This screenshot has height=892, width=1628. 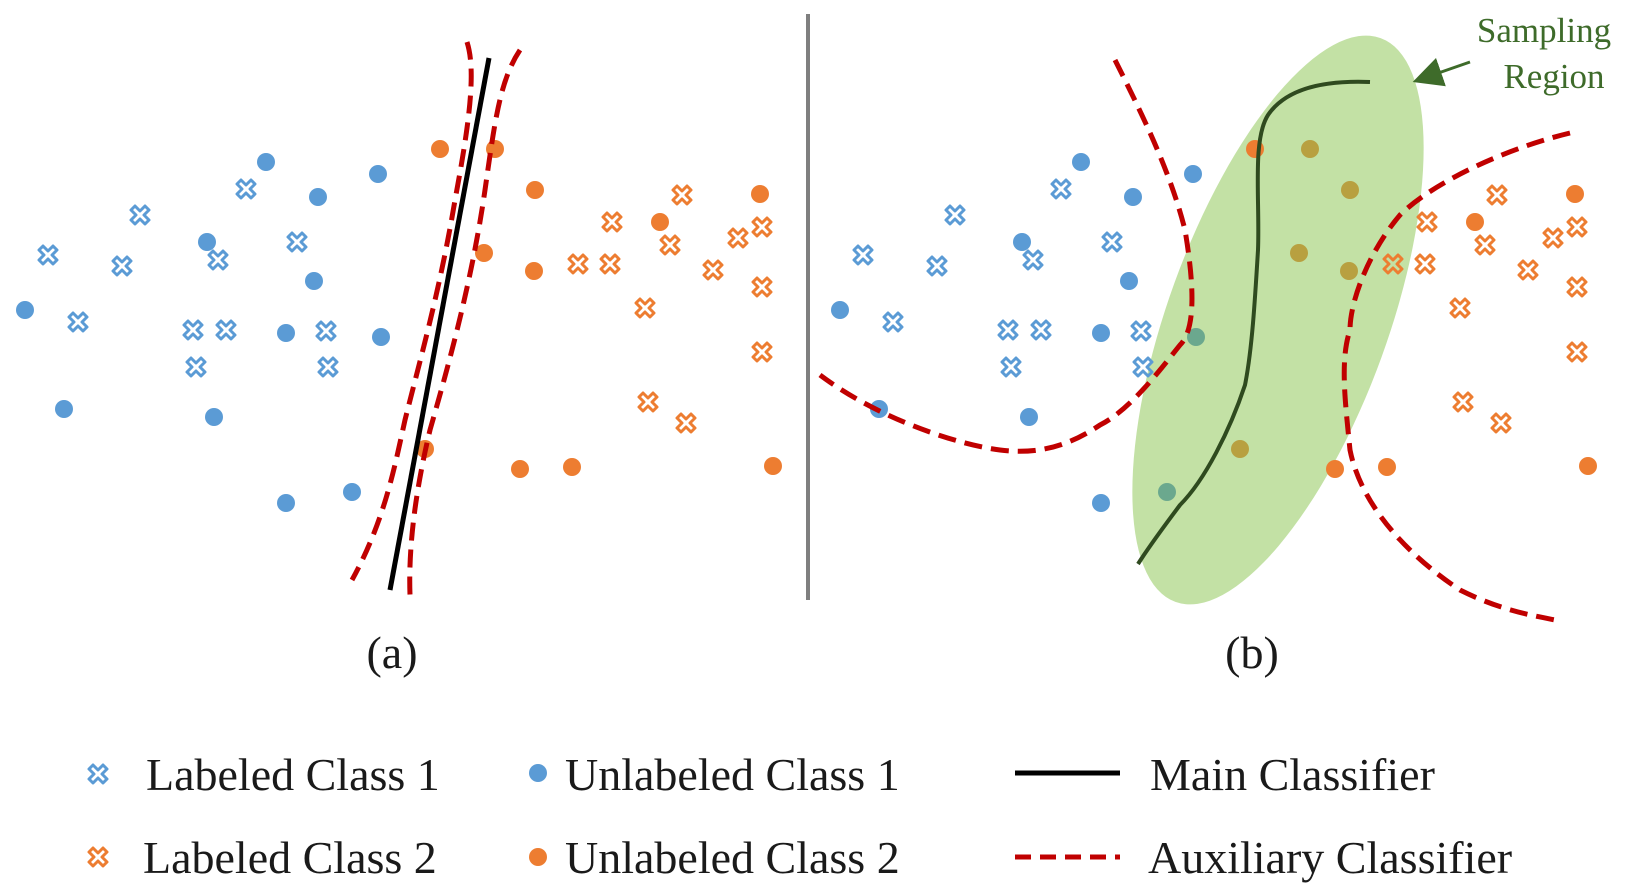 What do you see at coordinates (293, 774) in the screenshot?
I see `legend-labeled-class-1: Labeled Class 1` at bounding box center [293, 774].